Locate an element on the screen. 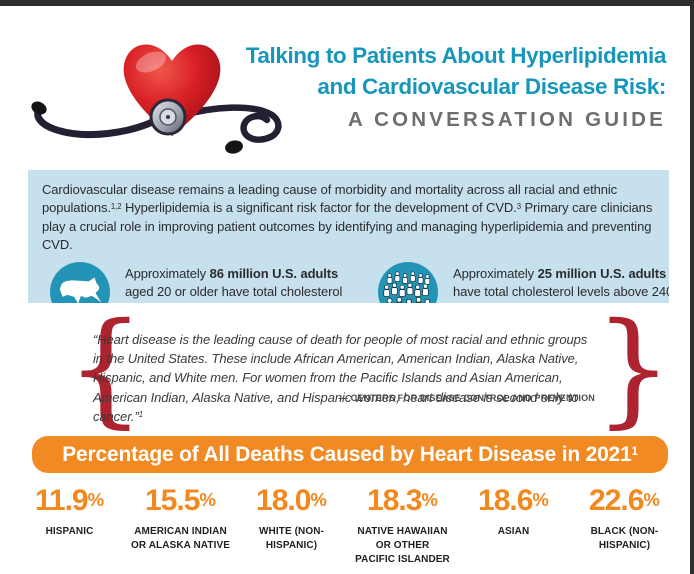 This screenshot has height=574, width=694. stat-hispanic: 11.9% HISPANIC is located at coordinates (69, 526).